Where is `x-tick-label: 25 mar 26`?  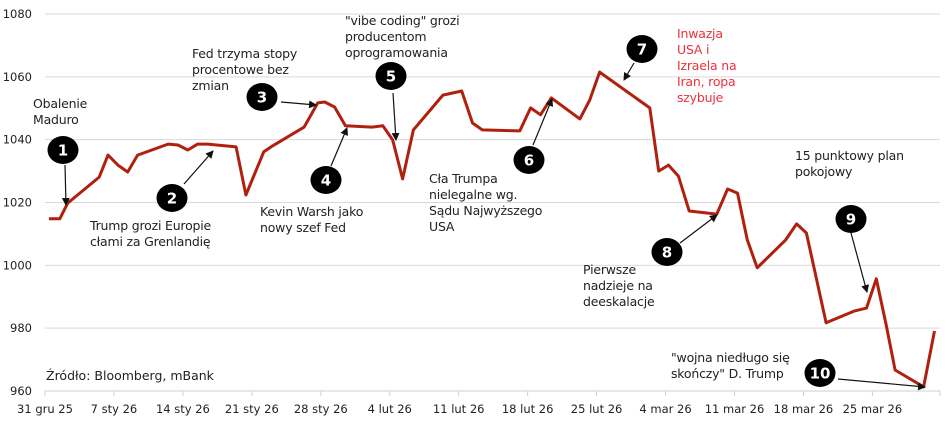 x-tick-label: 25 mar 26 is located at coordinates (873, 409).